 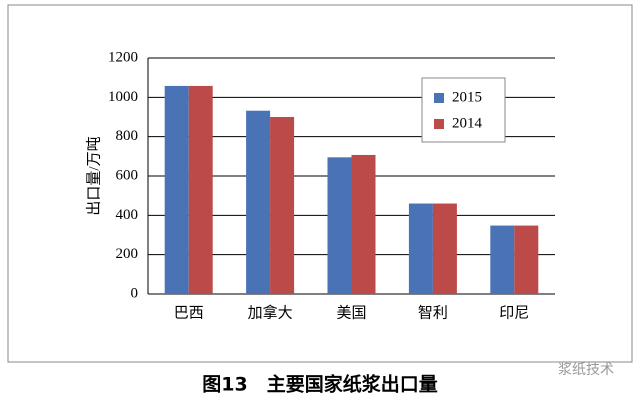 I want to click on y-tick-label: 800, so click(x=127, y=136).